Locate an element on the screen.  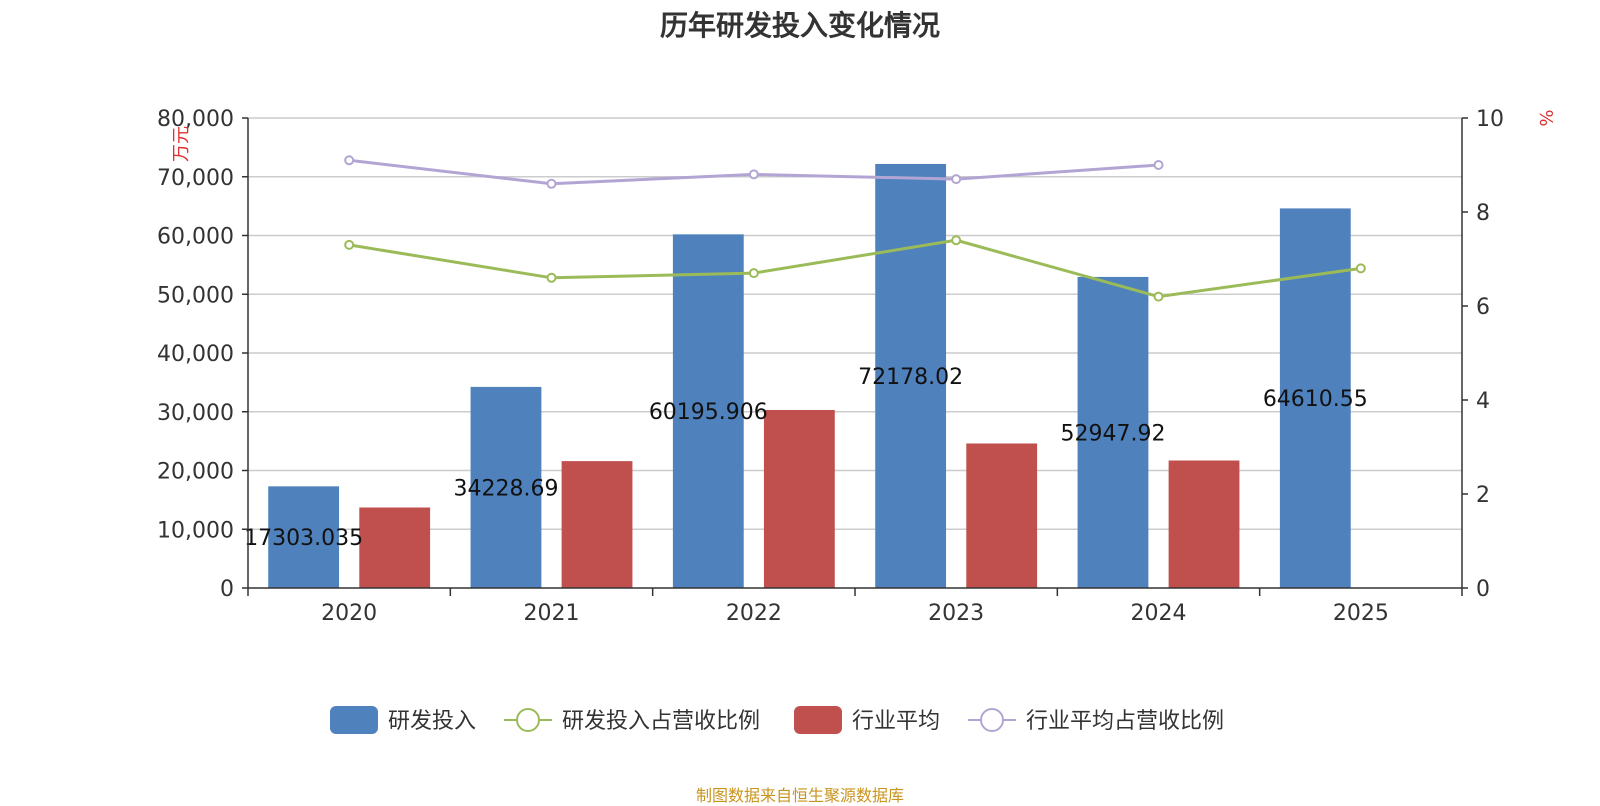
legend-label: 研发投入 is located at coordinates (432, 721).